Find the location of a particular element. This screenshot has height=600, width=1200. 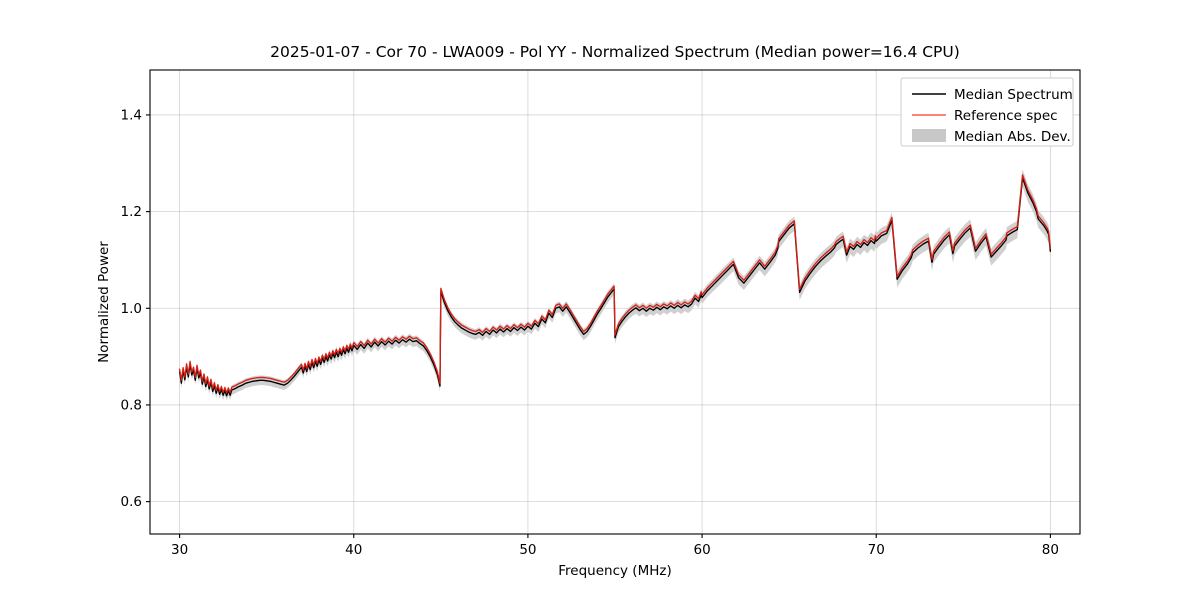

x-axis-label: Frequency (MHz) is located at coordinates (614, 571).